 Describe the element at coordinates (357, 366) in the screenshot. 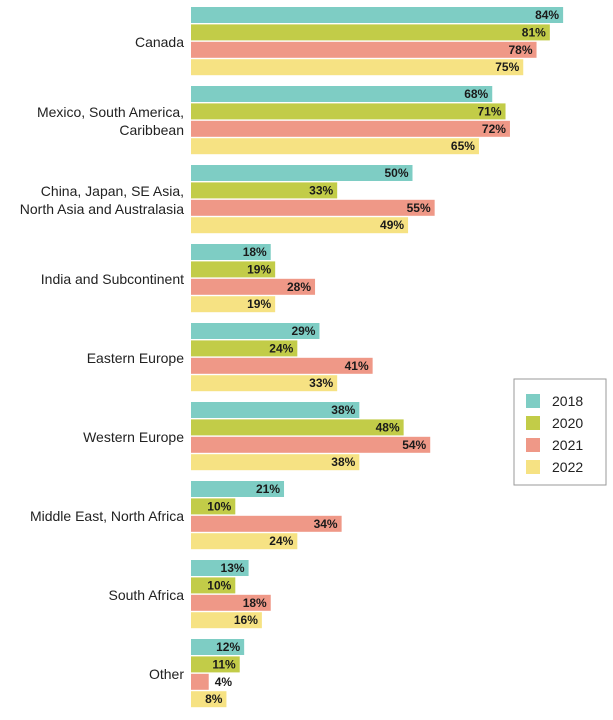

I see `value-label-2021-5: 41%` at that location.